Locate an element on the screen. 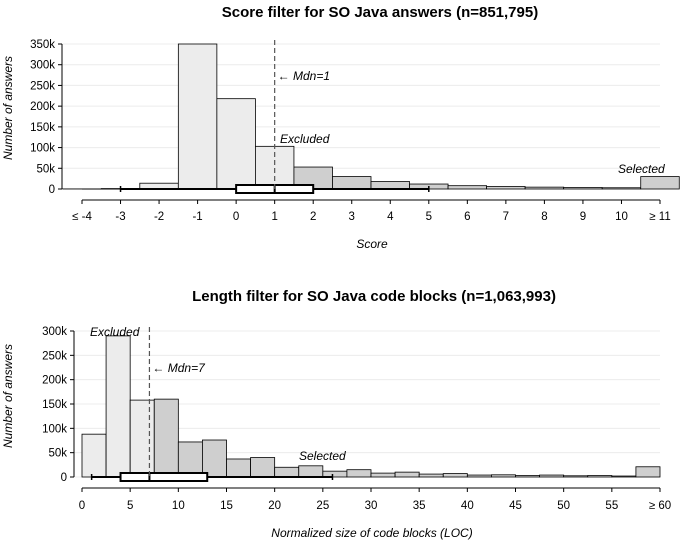 This screenshot has width=685, height=541. x-tick-label: 4 is located at coordinates (390, 217).